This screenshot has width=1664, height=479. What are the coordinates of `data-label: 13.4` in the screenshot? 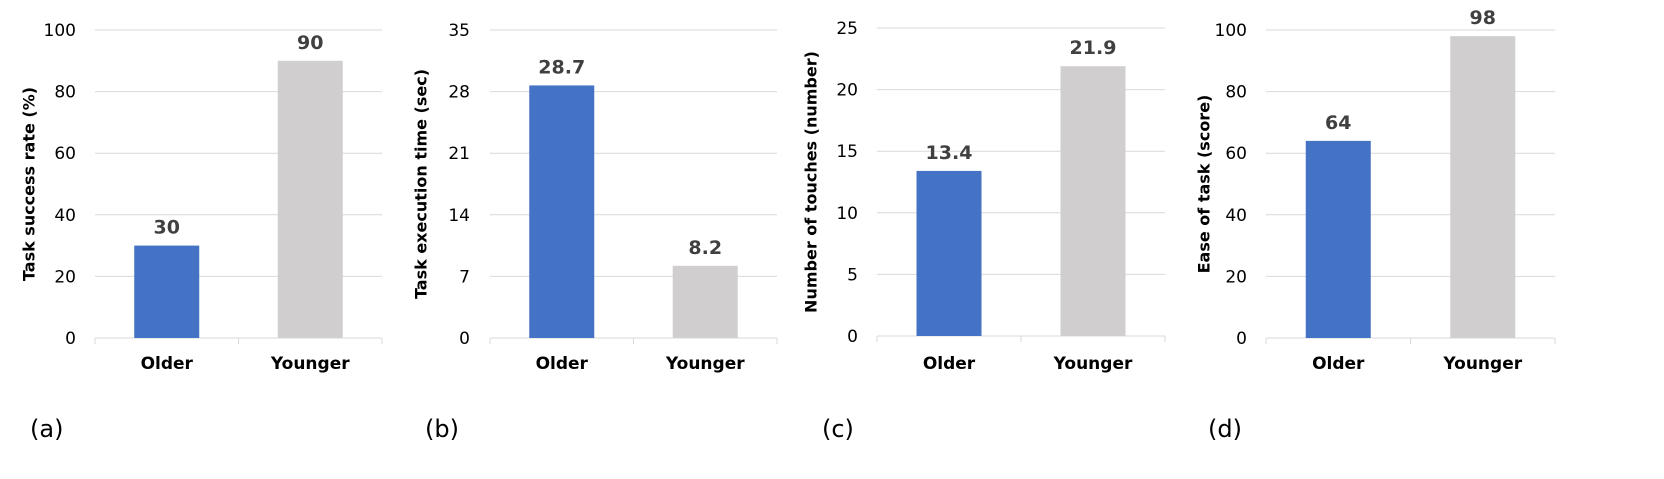 It's located at (949, 153).